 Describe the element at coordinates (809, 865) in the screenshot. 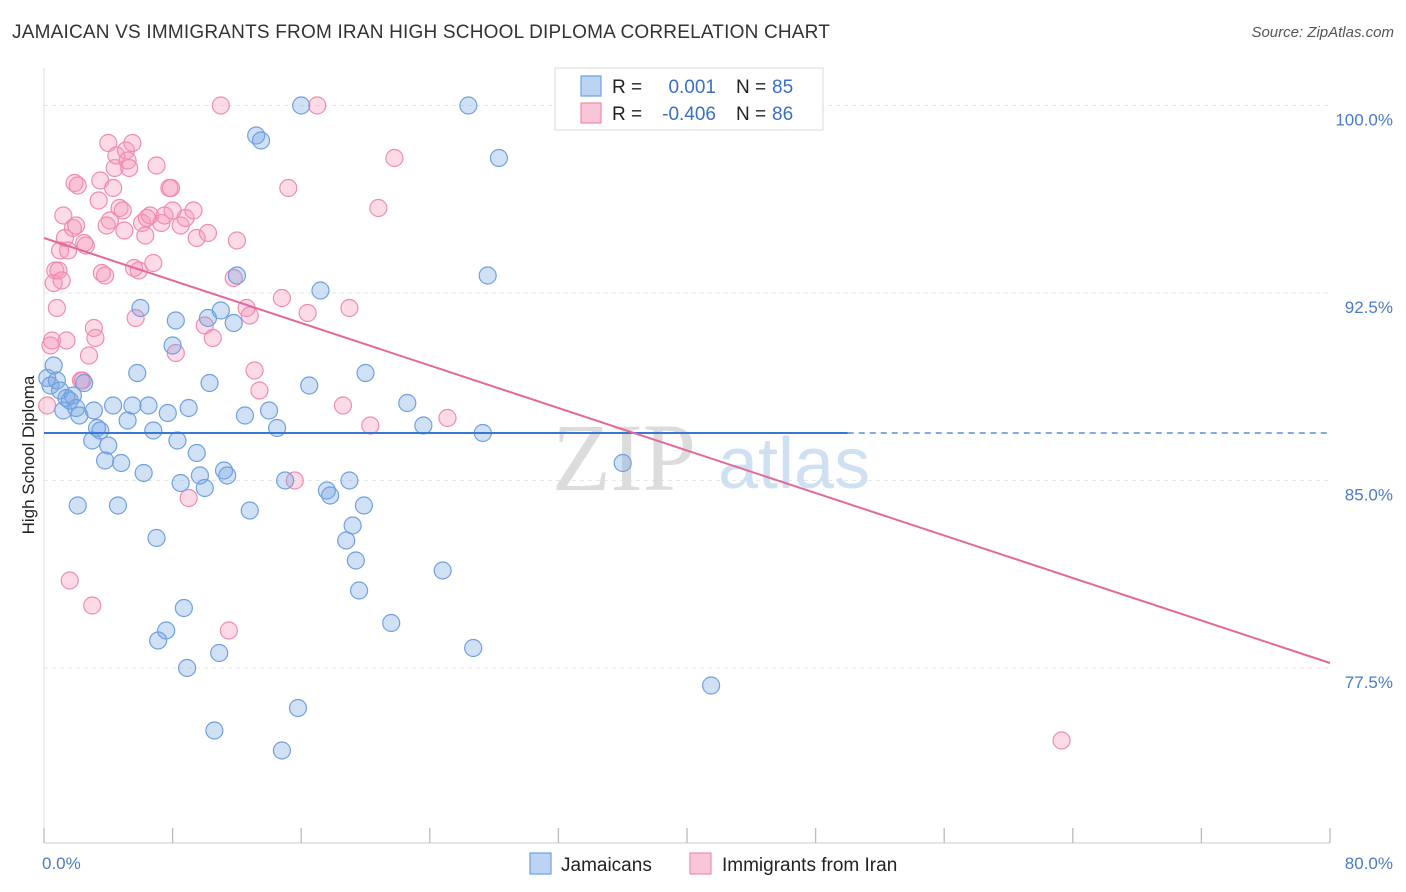

I see `legend-label-iran: Immigrants from Iran` at that location.